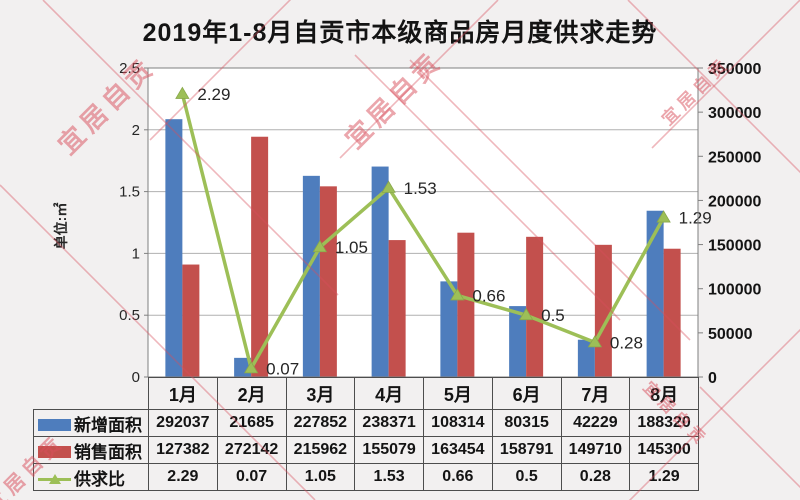  I want to click on cell-new-area-1: 21685, so click(251, 423).